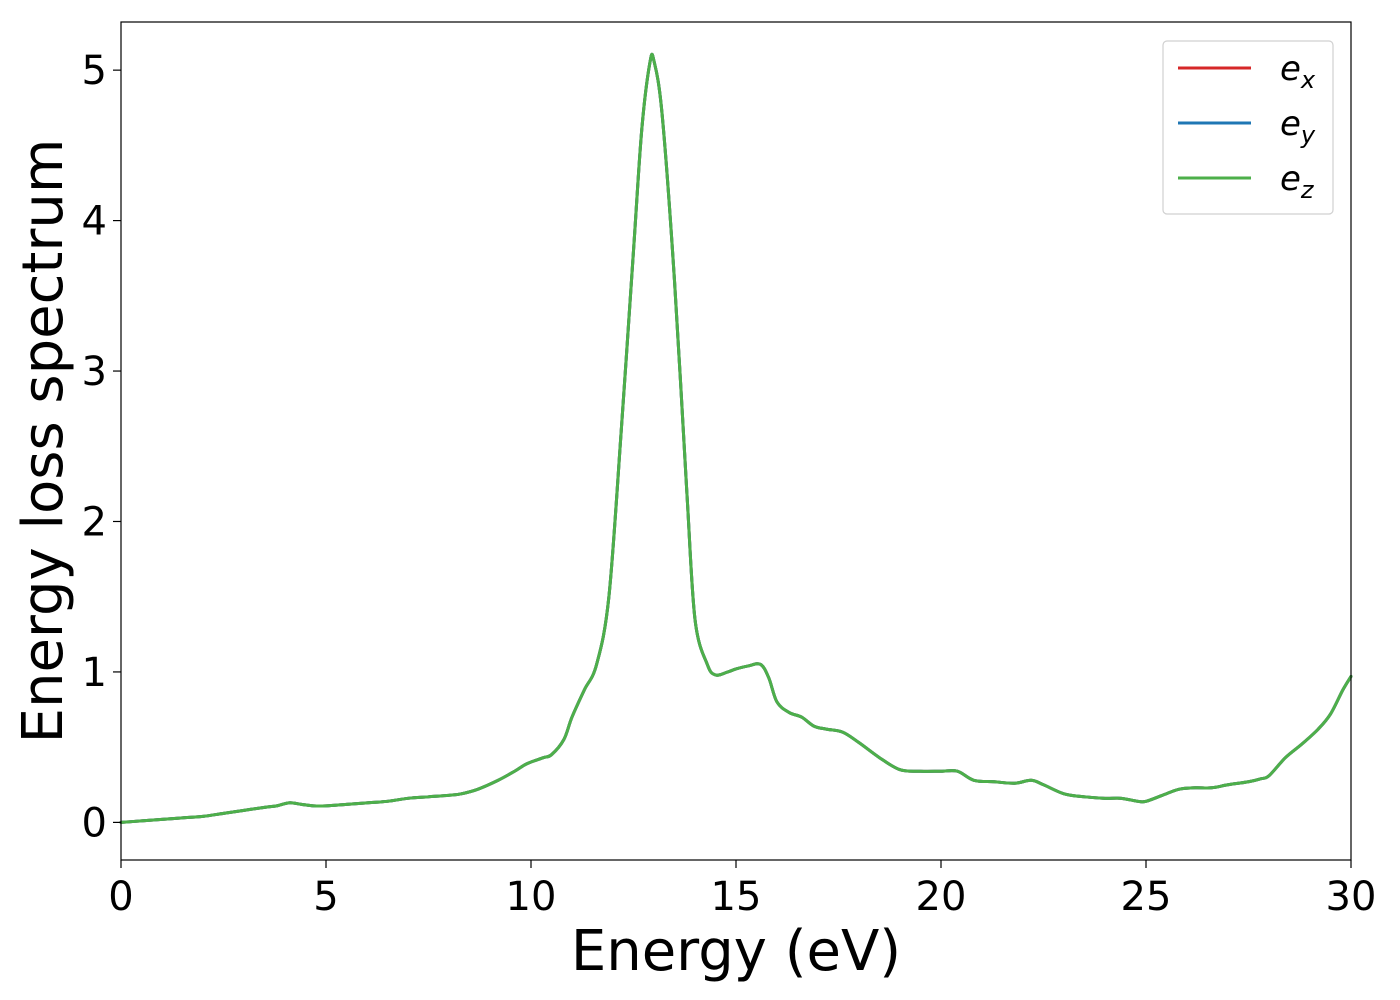 This screenshot has width=1400, height=1000. I want to click on x-tick-label: 20, so click(941, 897).